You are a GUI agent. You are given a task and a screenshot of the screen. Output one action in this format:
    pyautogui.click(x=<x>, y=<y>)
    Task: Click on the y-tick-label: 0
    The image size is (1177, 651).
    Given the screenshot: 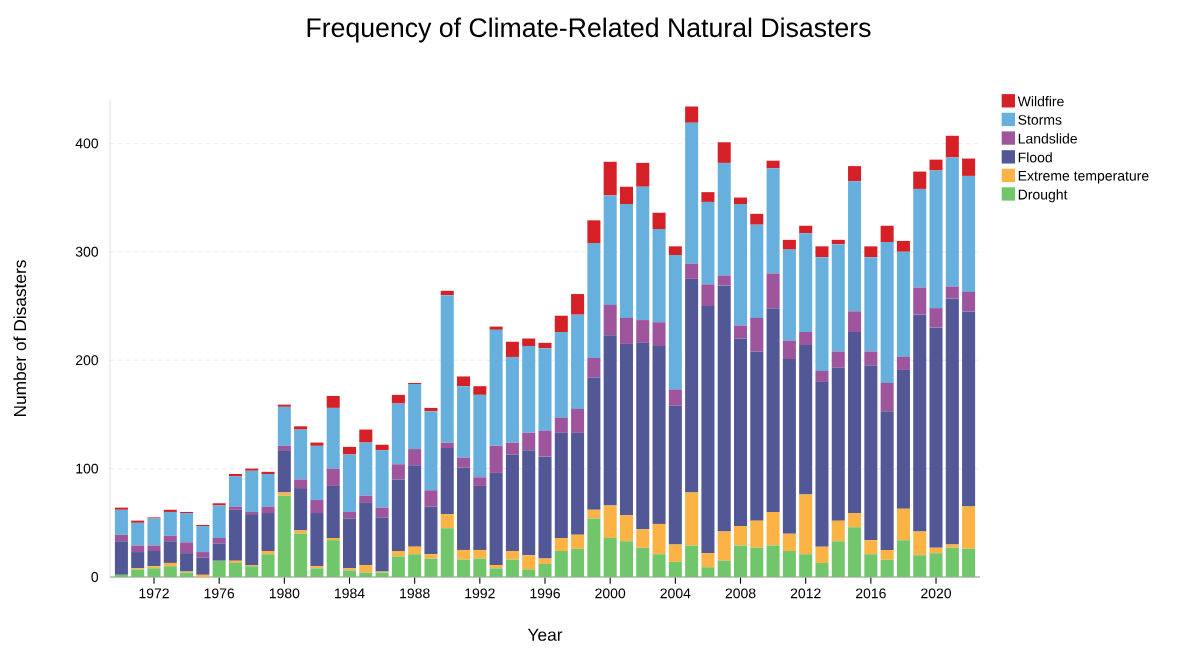 What is the action you would take?
    pyautogui.click(x=95, y=577)
    